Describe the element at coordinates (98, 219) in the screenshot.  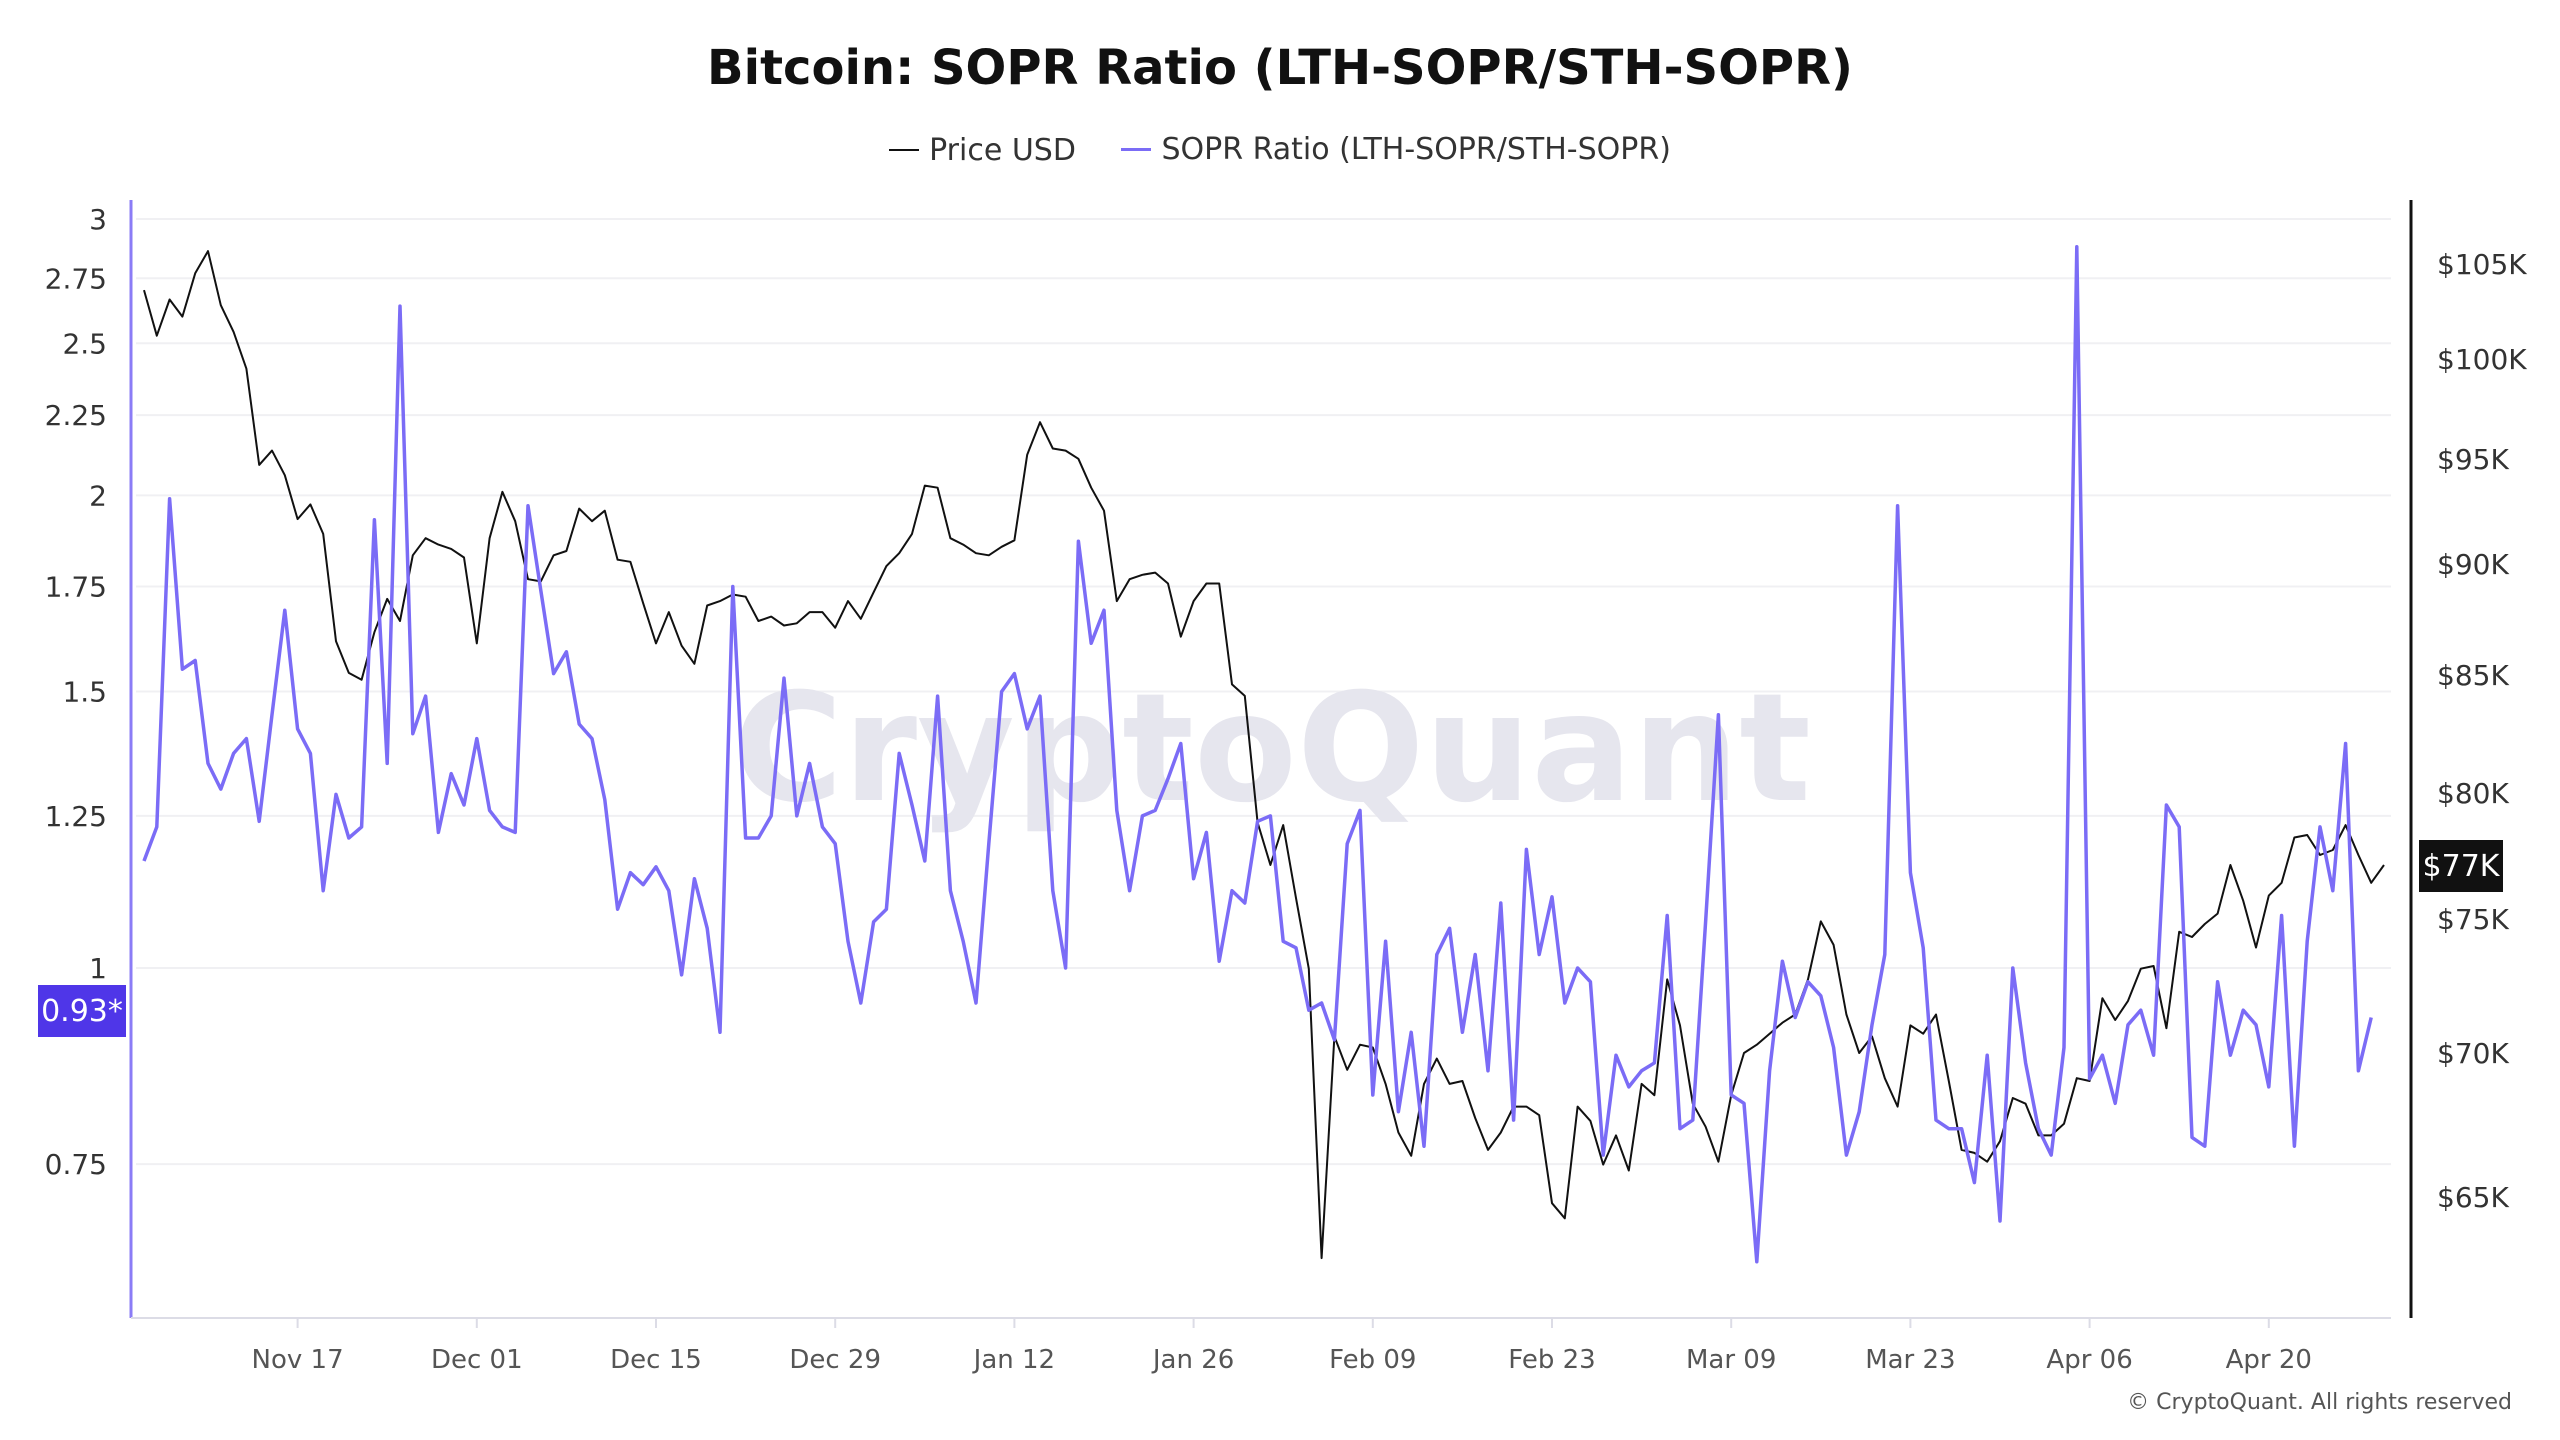
I see `left-tick-label: 3` at that location.